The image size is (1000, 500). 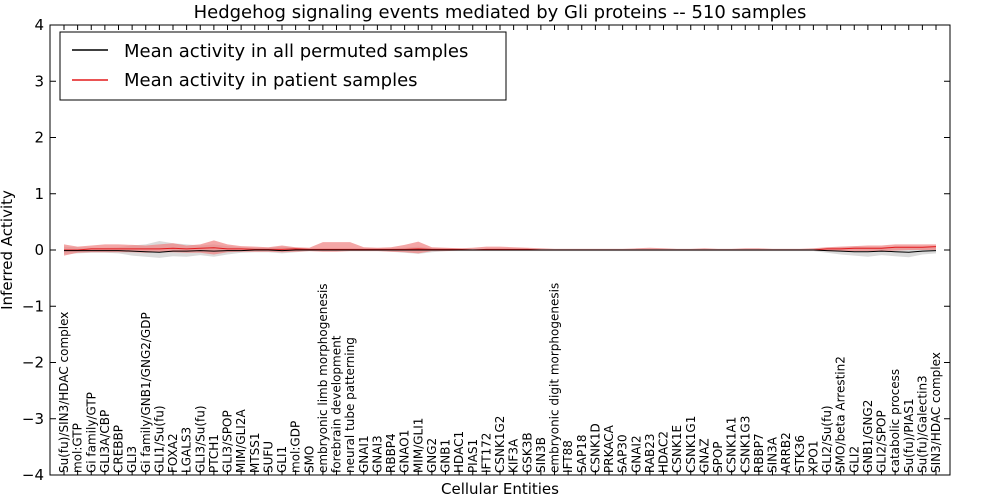 What do you see at coordinates (33, 306) in the screenshot?
I see `y-tick-label: −1` at bounding box center [33, 306].